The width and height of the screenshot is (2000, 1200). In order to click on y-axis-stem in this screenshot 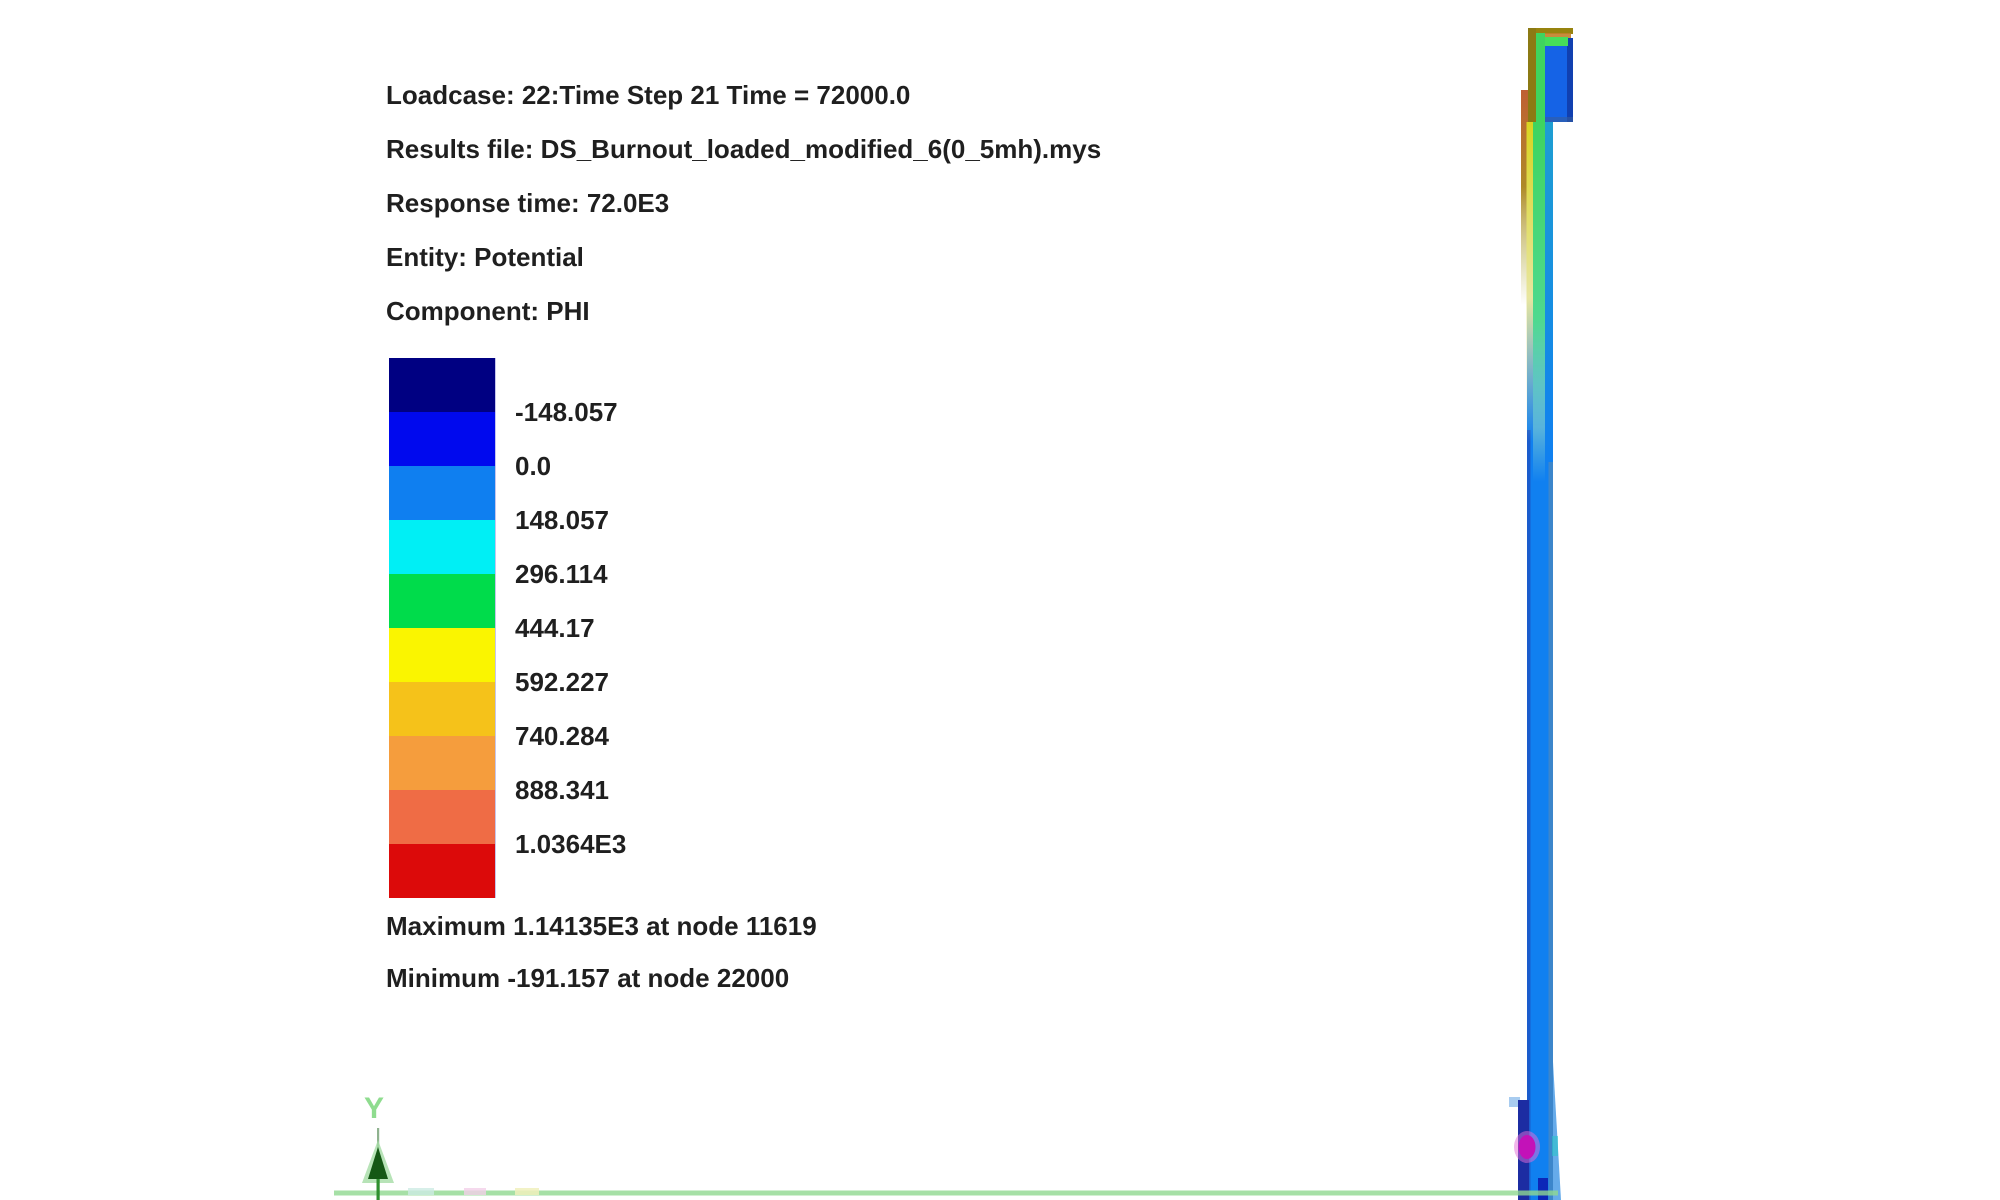, I will do `click(378, 1189)`.